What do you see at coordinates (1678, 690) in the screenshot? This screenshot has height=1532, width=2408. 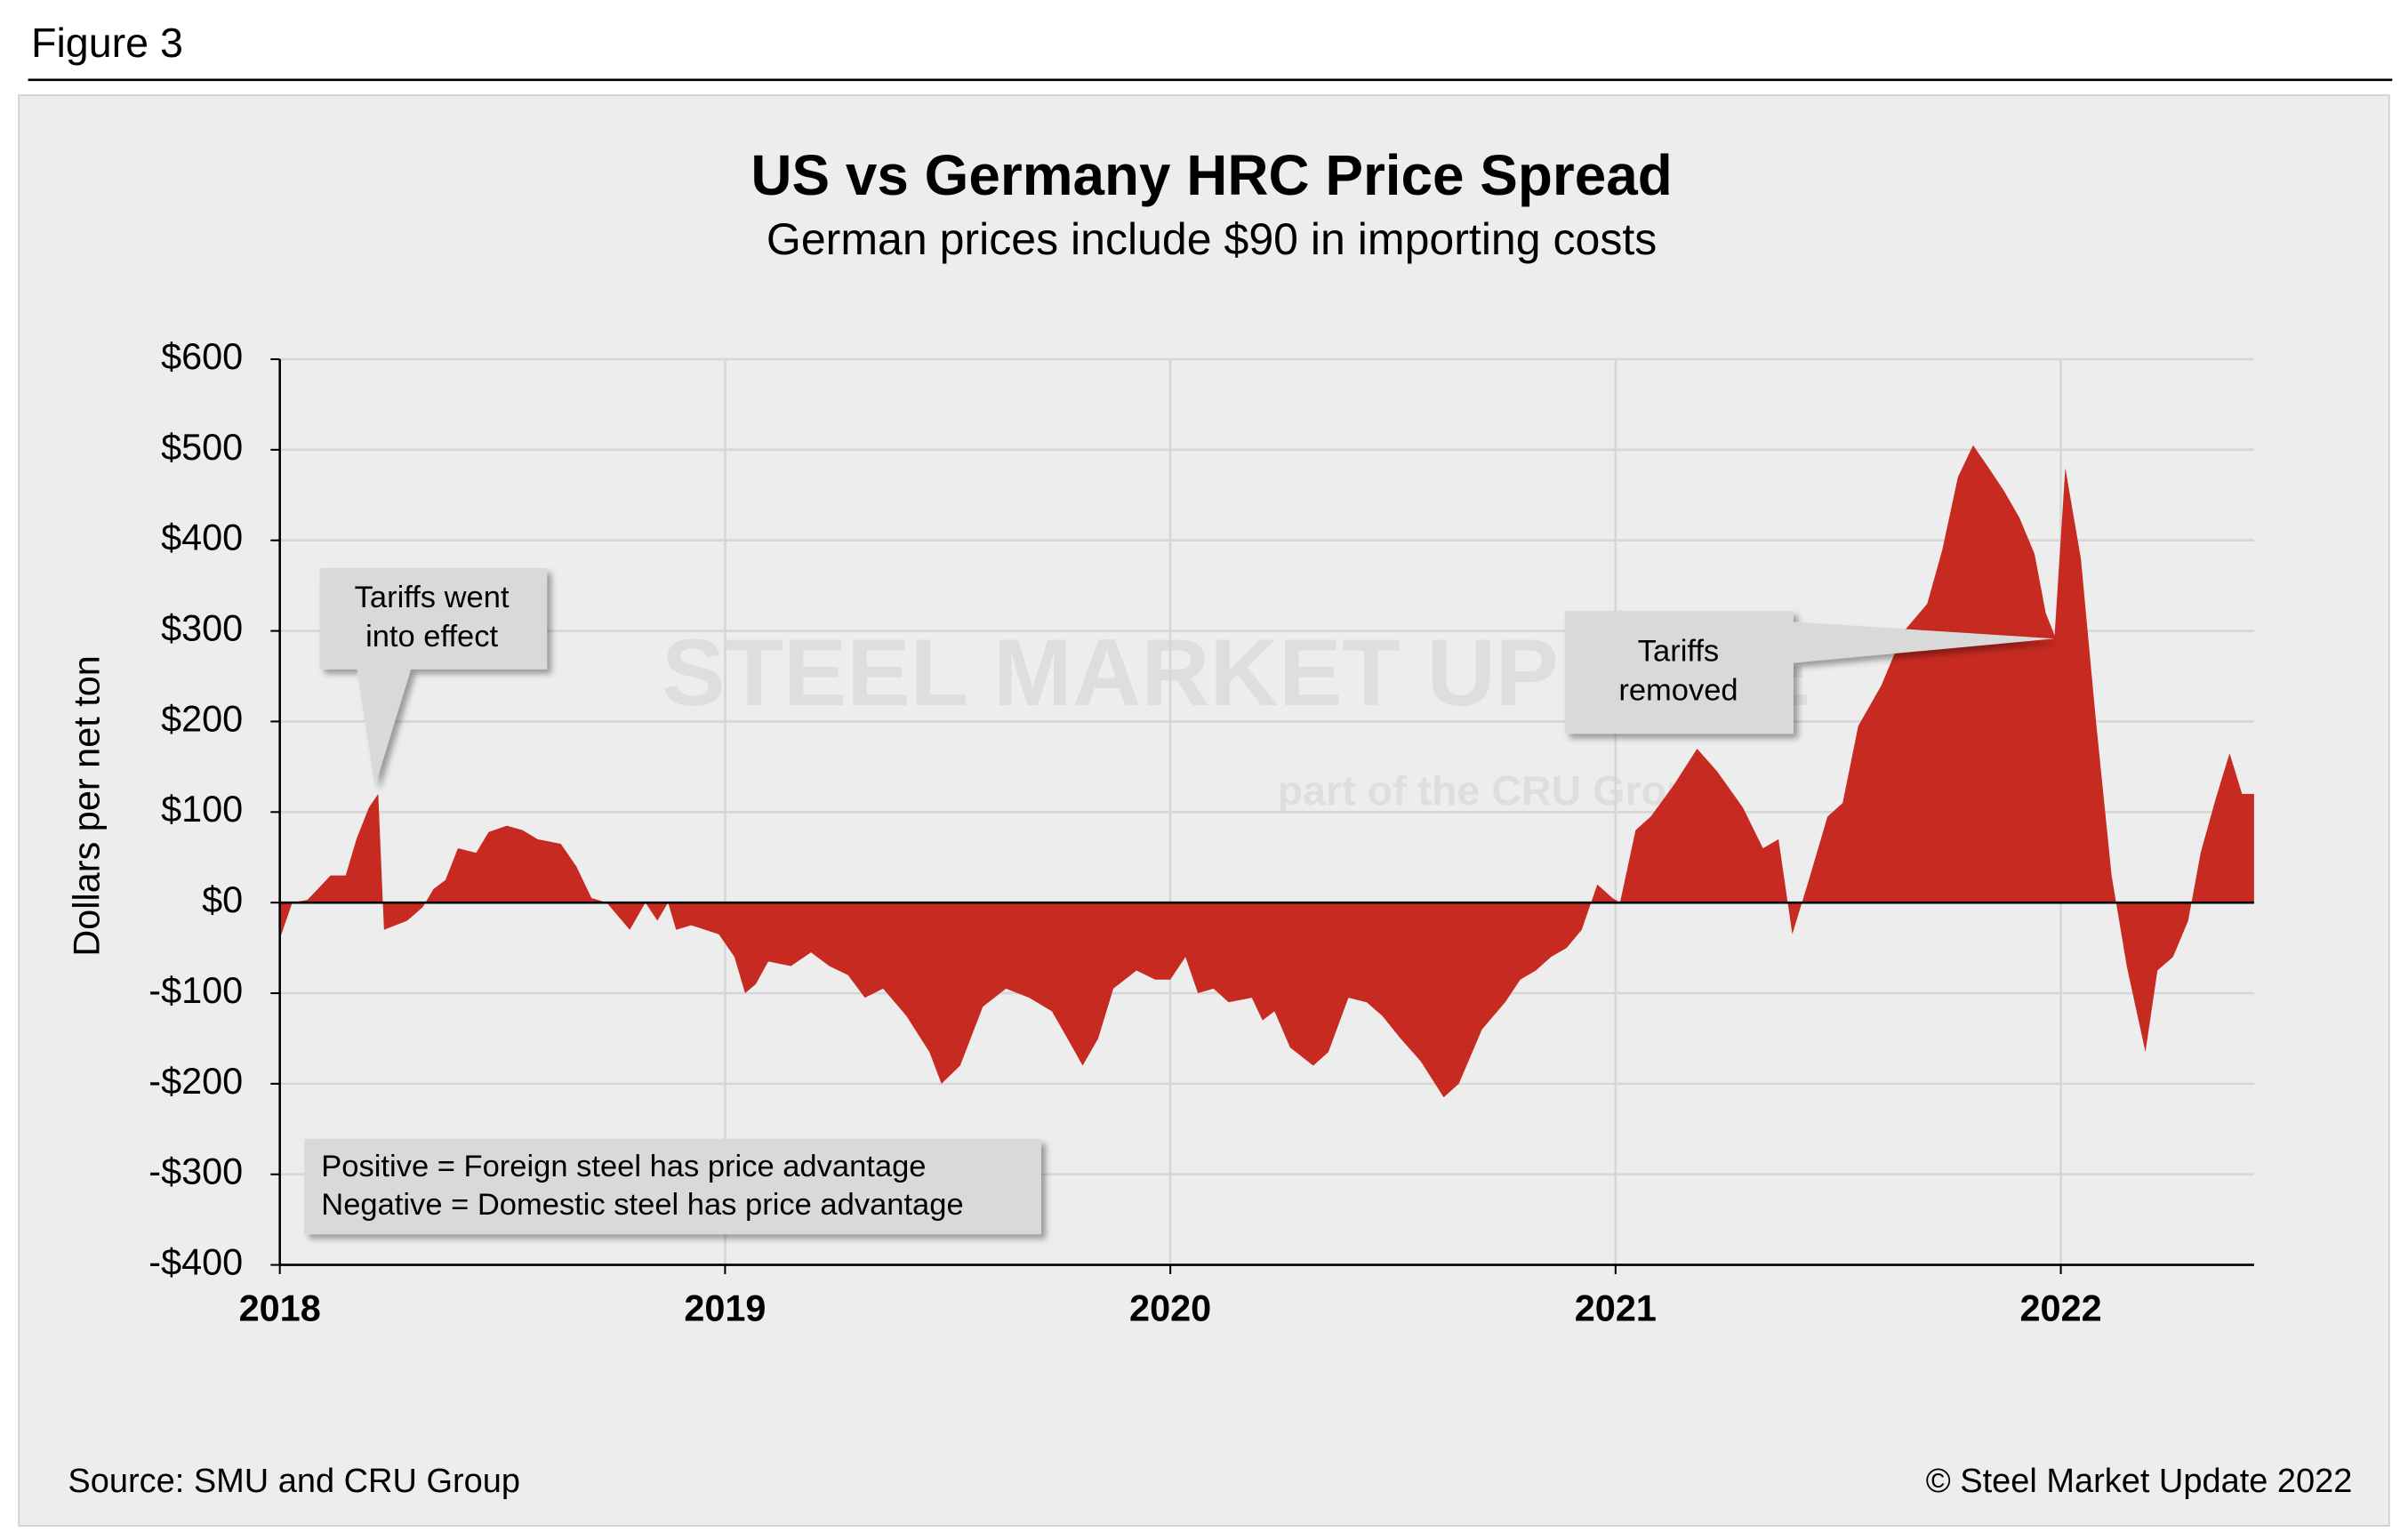 I see `annotation: removed` at bounding box center [1678, 690].